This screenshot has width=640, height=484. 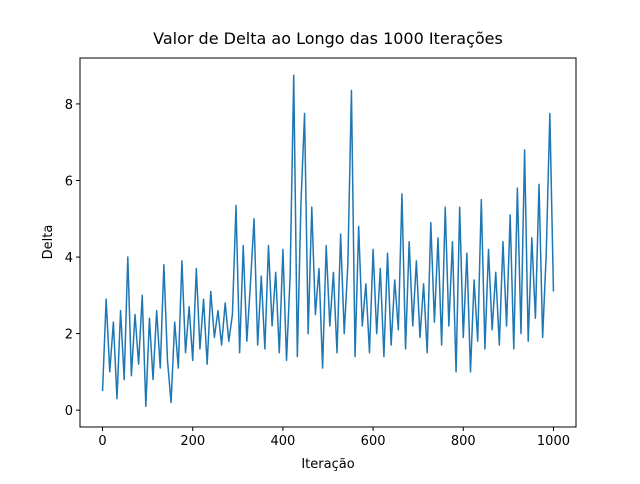 I want to click on y-tick-label: 6, so click(x=69, y=181).